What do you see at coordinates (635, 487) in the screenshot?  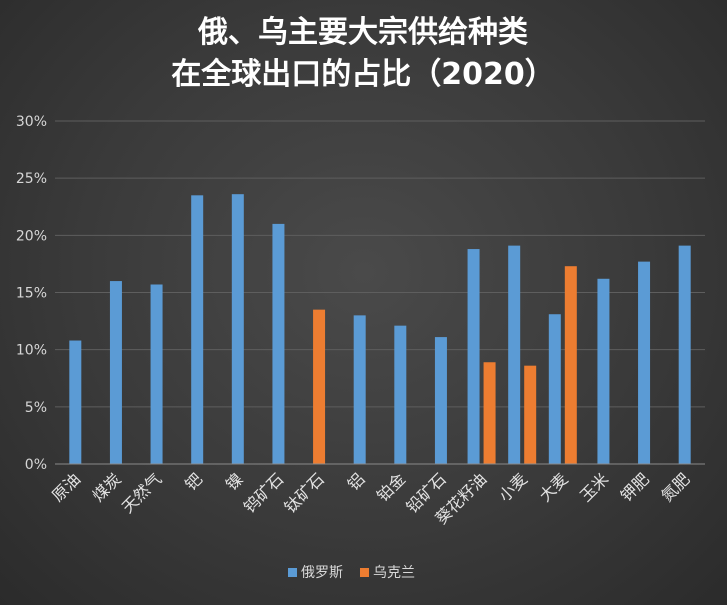 I see `x-category-label: 钾肥` at bounding box center [635, 487].